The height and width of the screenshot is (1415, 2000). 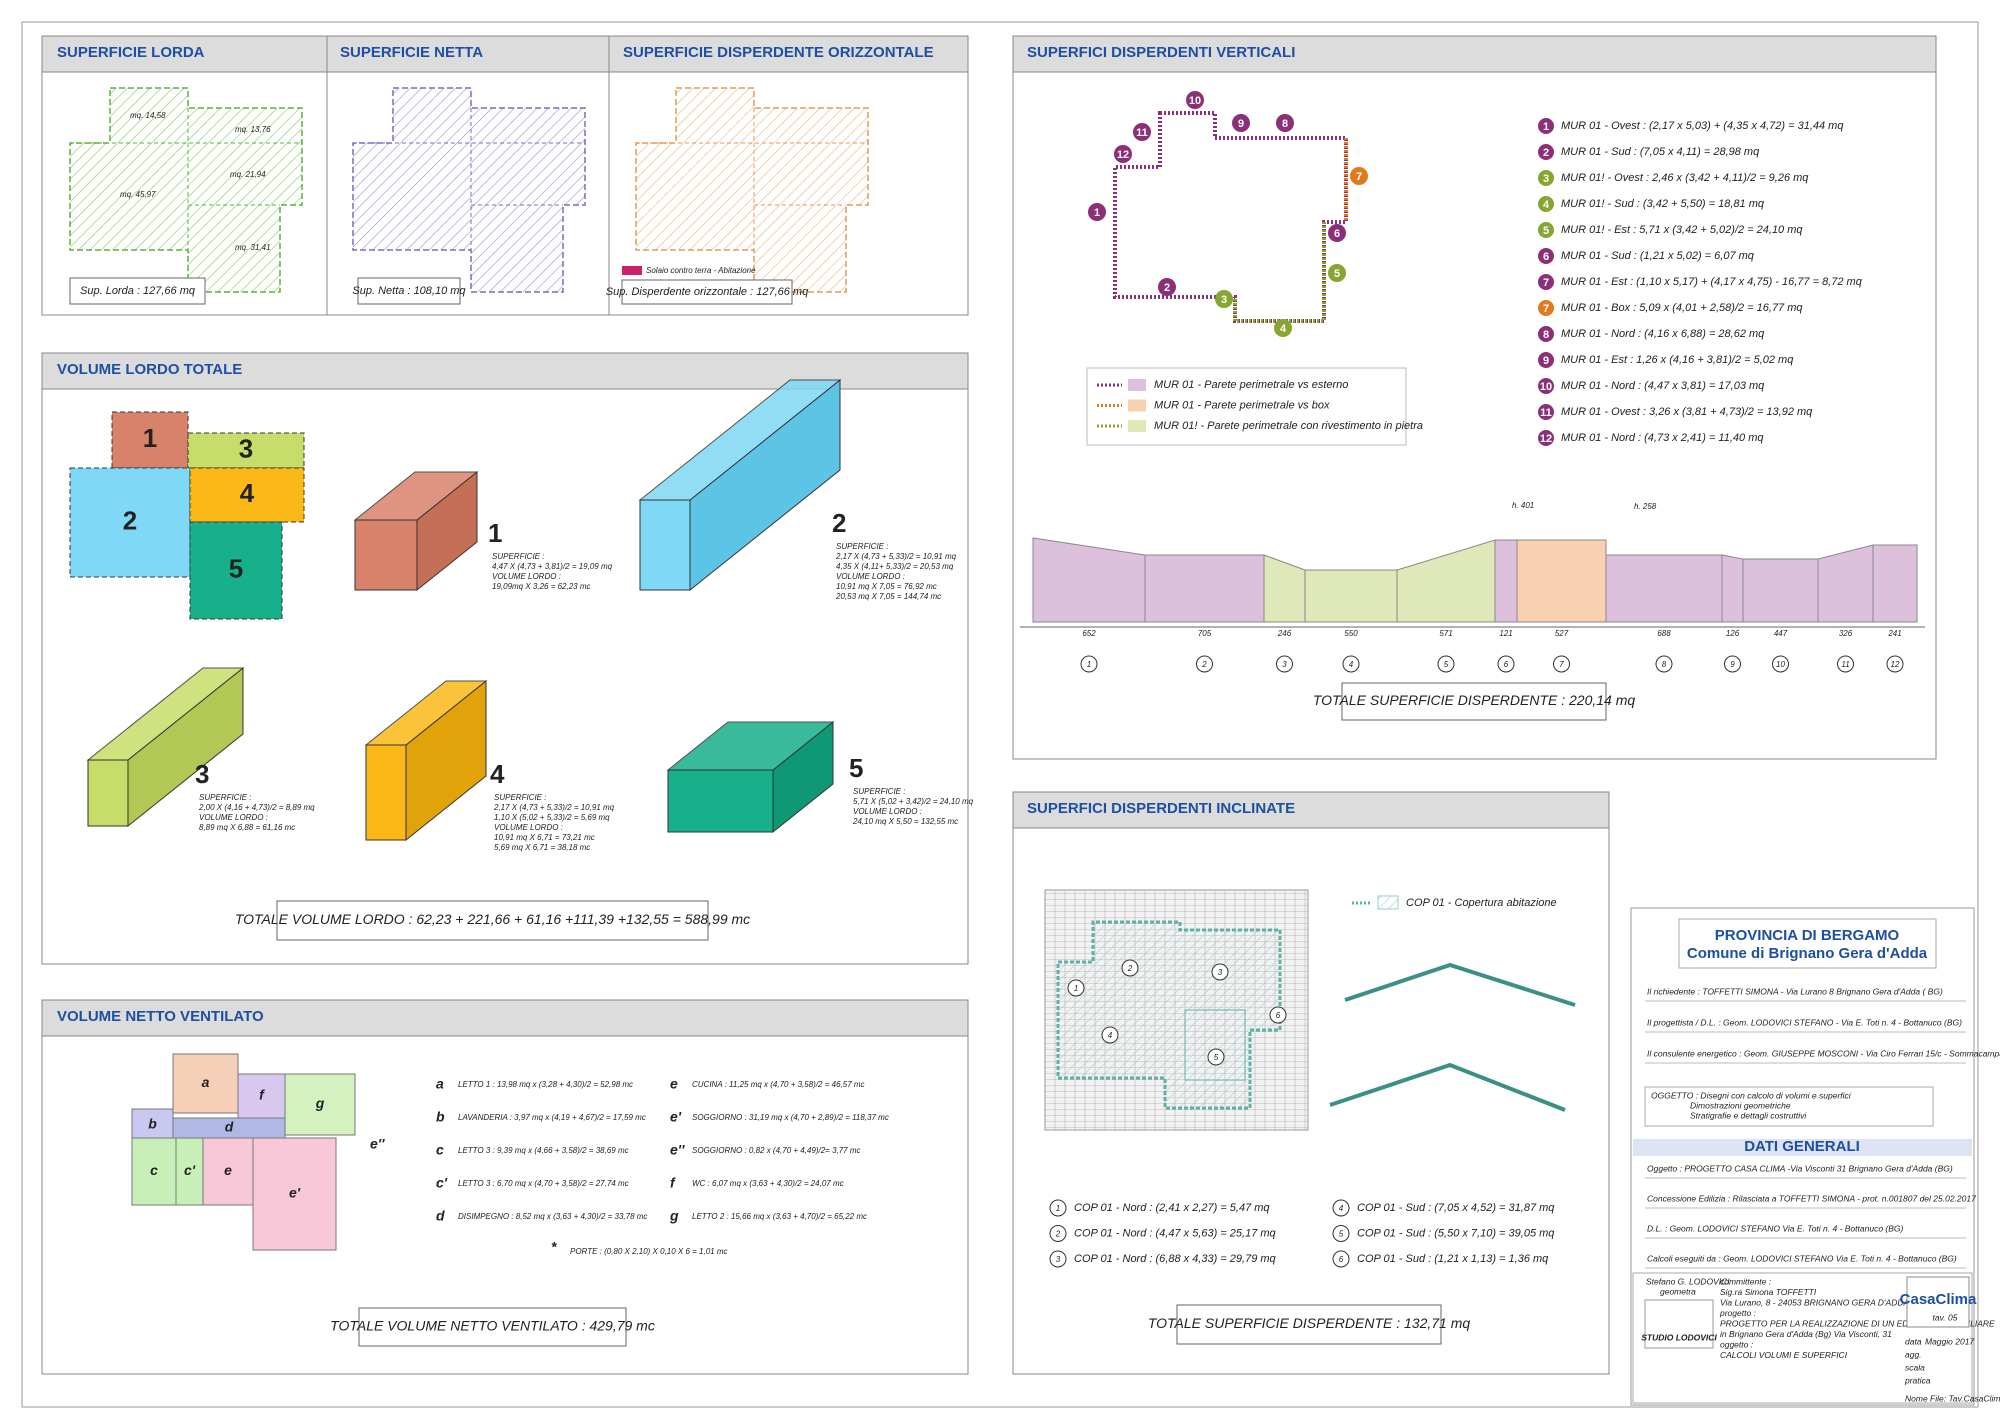 I want to click on legend-swatch, so click(x=1137, y=426).